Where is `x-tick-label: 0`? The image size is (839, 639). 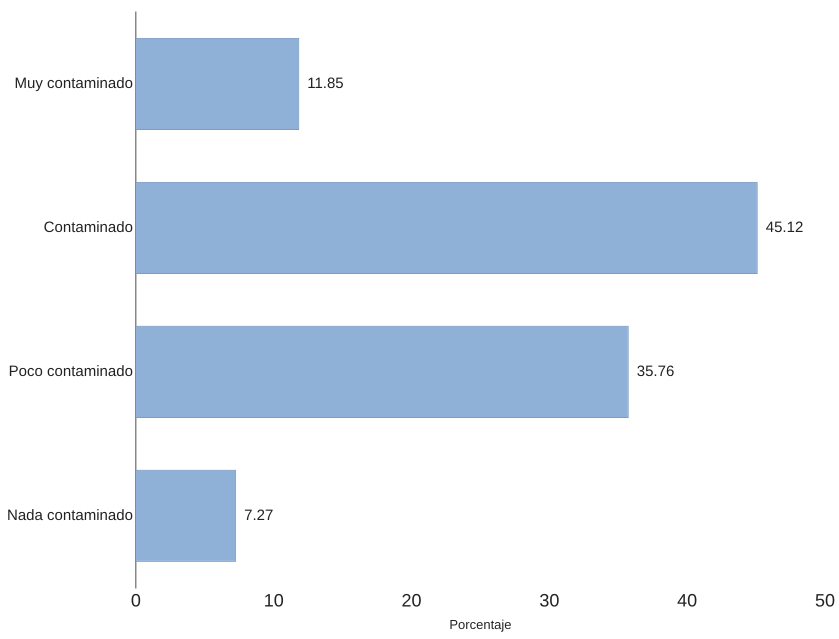 x-tick-label: 0 is located at coordinates (135, 600).